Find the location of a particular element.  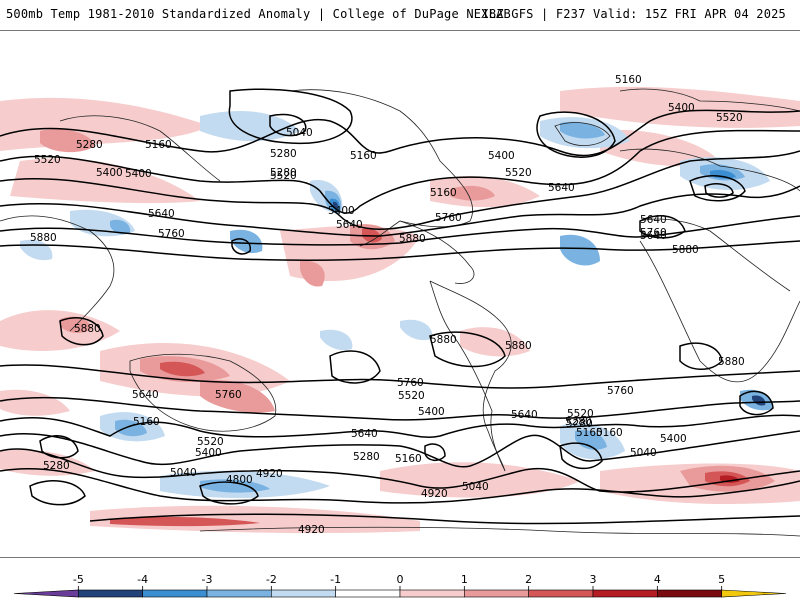

colorbar-segments is located at coordinates (400, 593).